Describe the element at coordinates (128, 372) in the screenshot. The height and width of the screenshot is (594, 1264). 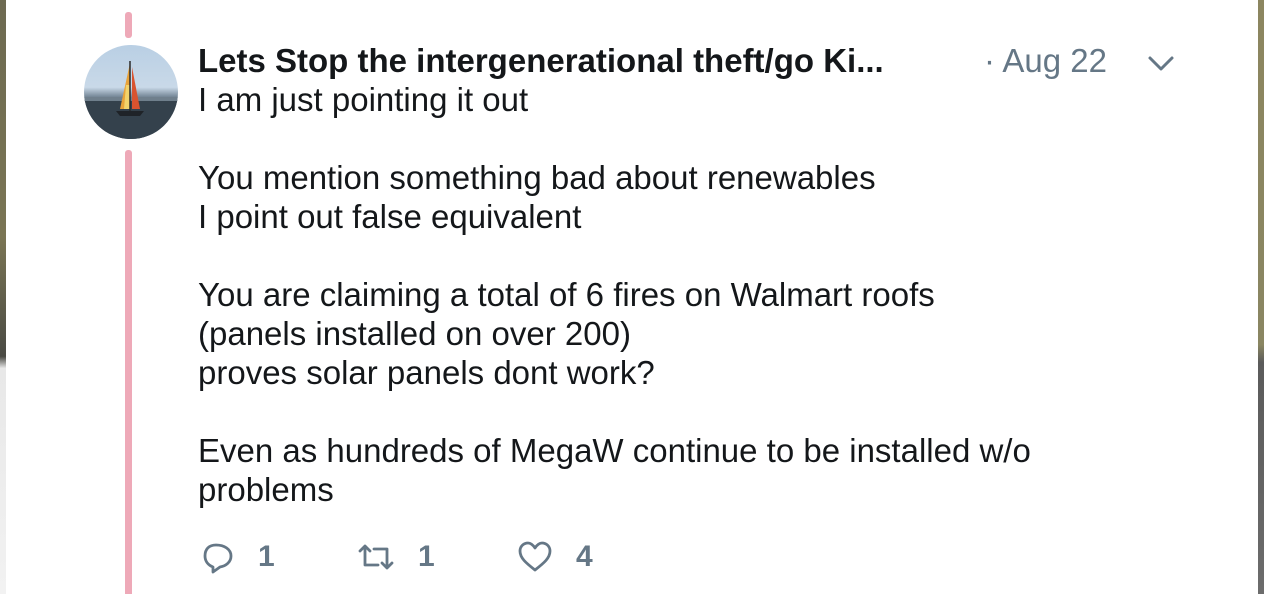
I see `thread-connector` at that location.